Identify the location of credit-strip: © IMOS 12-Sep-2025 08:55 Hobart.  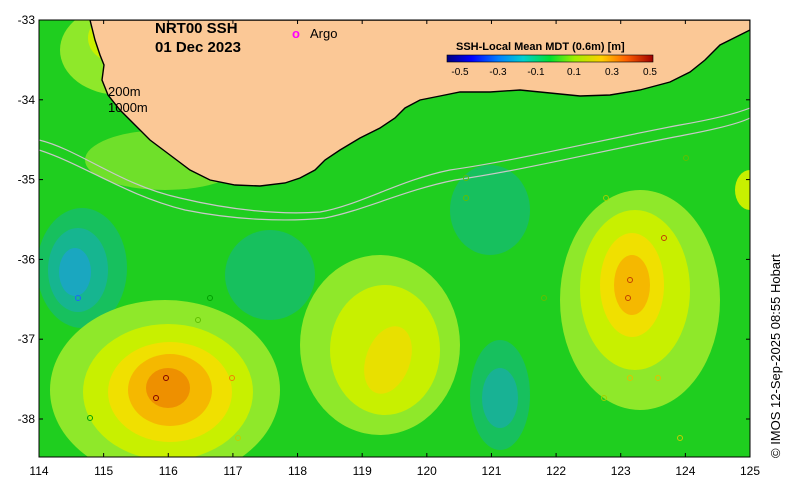
(775, 356).